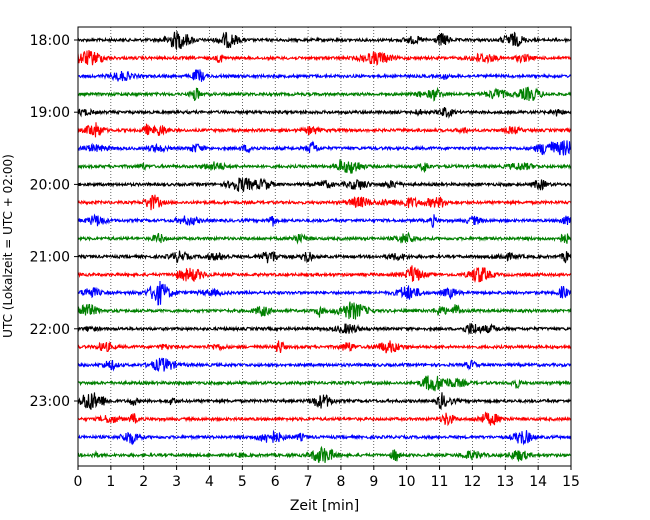 This screenshot has width=650, height=520. What do you see at coordinates (340, 482) in the screenshot?
I see `x-tick-label-8: 8` at bounding box center [340, 482].